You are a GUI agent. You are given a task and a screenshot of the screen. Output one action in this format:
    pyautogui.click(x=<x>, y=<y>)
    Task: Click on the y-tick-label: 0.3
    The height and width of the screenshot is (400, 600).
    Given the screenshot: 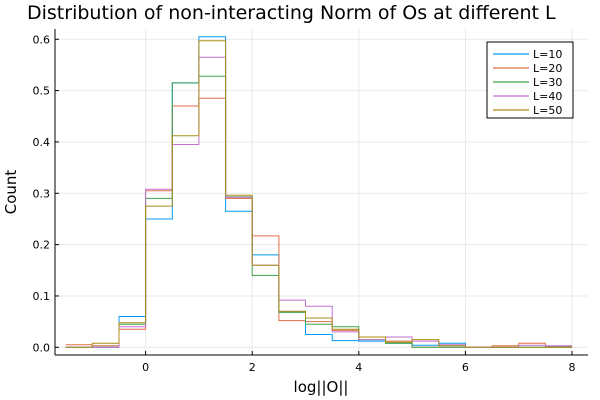 What is the action you would take?
    pyautogui.click(x=42, y=193)
    